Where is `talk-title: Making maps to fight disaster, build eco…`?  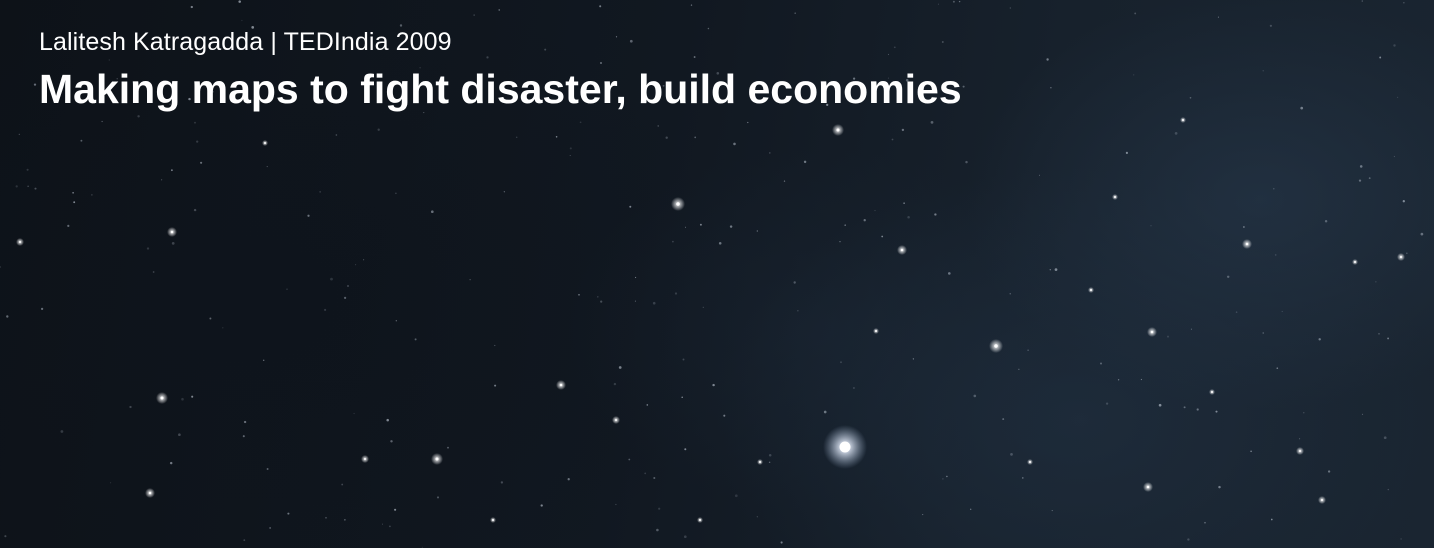
talk-title: Making maps to fight disaster, build eco… is located at coordinates (500, 89).